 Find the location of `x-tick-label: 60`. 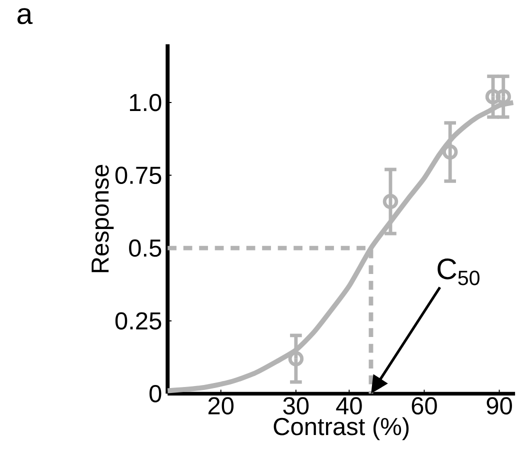

x-tick-label: 60 is located at coordinates (424, 406).